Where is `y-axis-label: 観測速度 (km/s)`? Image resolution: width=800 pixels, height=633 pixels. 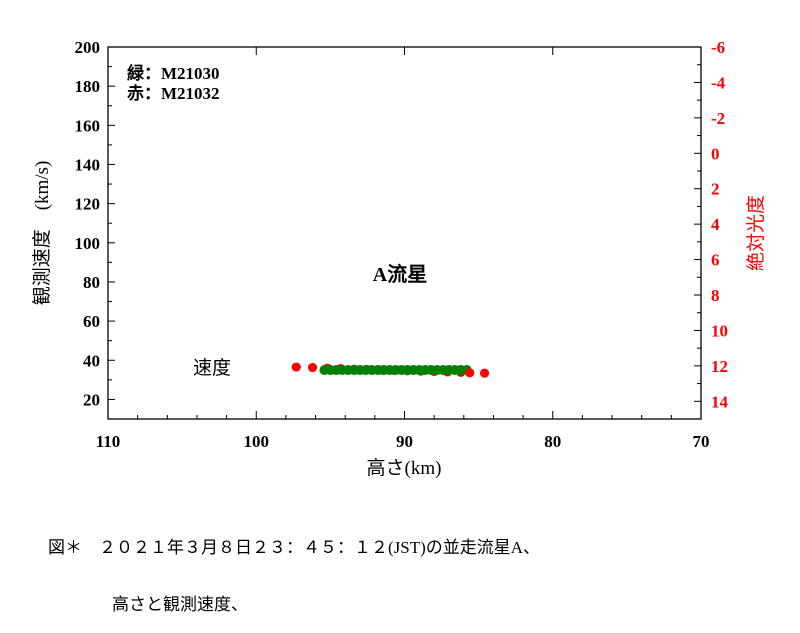 y-axis-label: 観測速度 (km/s) is located at coordinates (42, 233).